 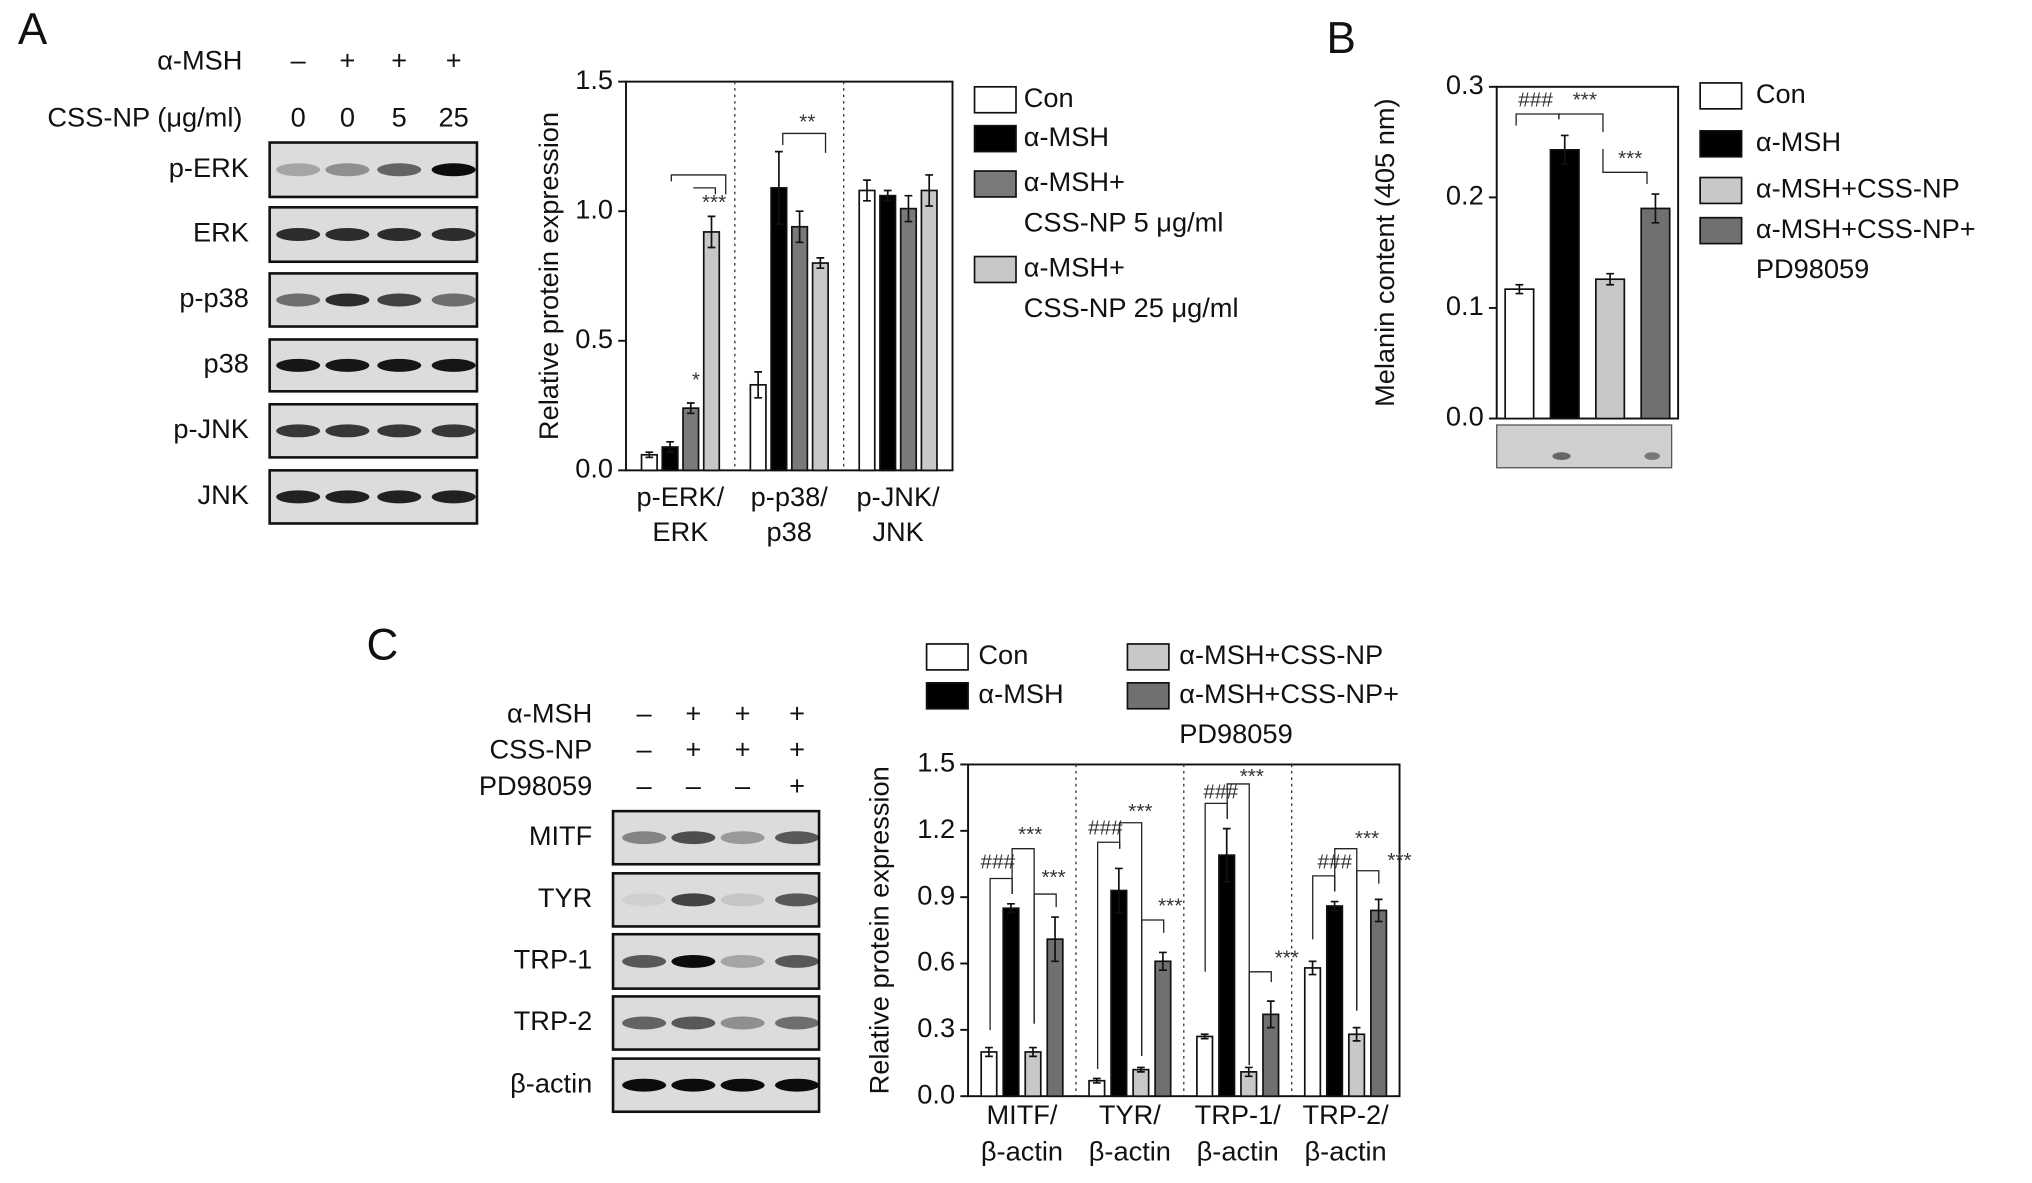 What do you see at coordinates (299, 59) in the screenshot?
I see `condition-value: –` at bounding box center [299, 59].